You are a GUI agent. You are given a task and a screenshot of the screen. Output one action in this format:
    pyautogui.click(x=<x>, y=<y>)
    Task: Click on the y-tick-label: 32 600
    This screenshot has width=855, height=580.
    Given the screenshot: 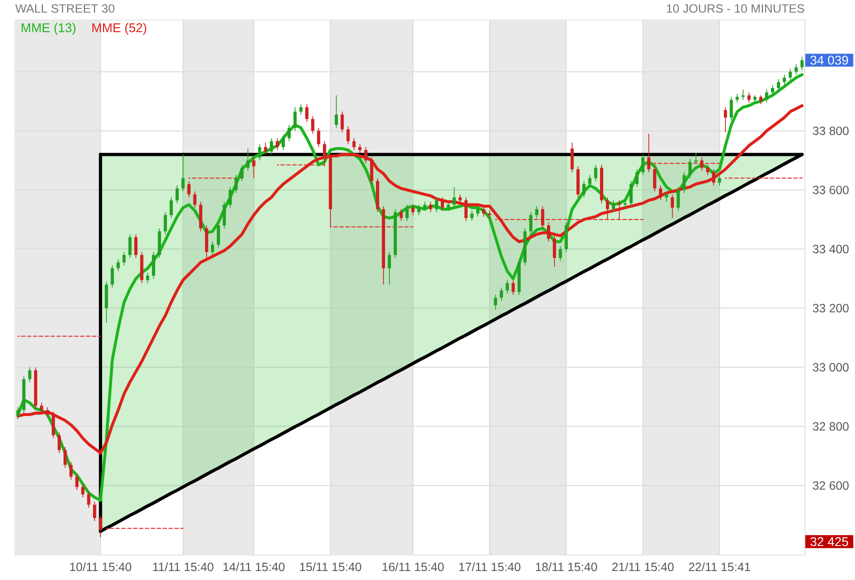 What is the action you would take?
    pyautogui.click(x=830, y=485)
    